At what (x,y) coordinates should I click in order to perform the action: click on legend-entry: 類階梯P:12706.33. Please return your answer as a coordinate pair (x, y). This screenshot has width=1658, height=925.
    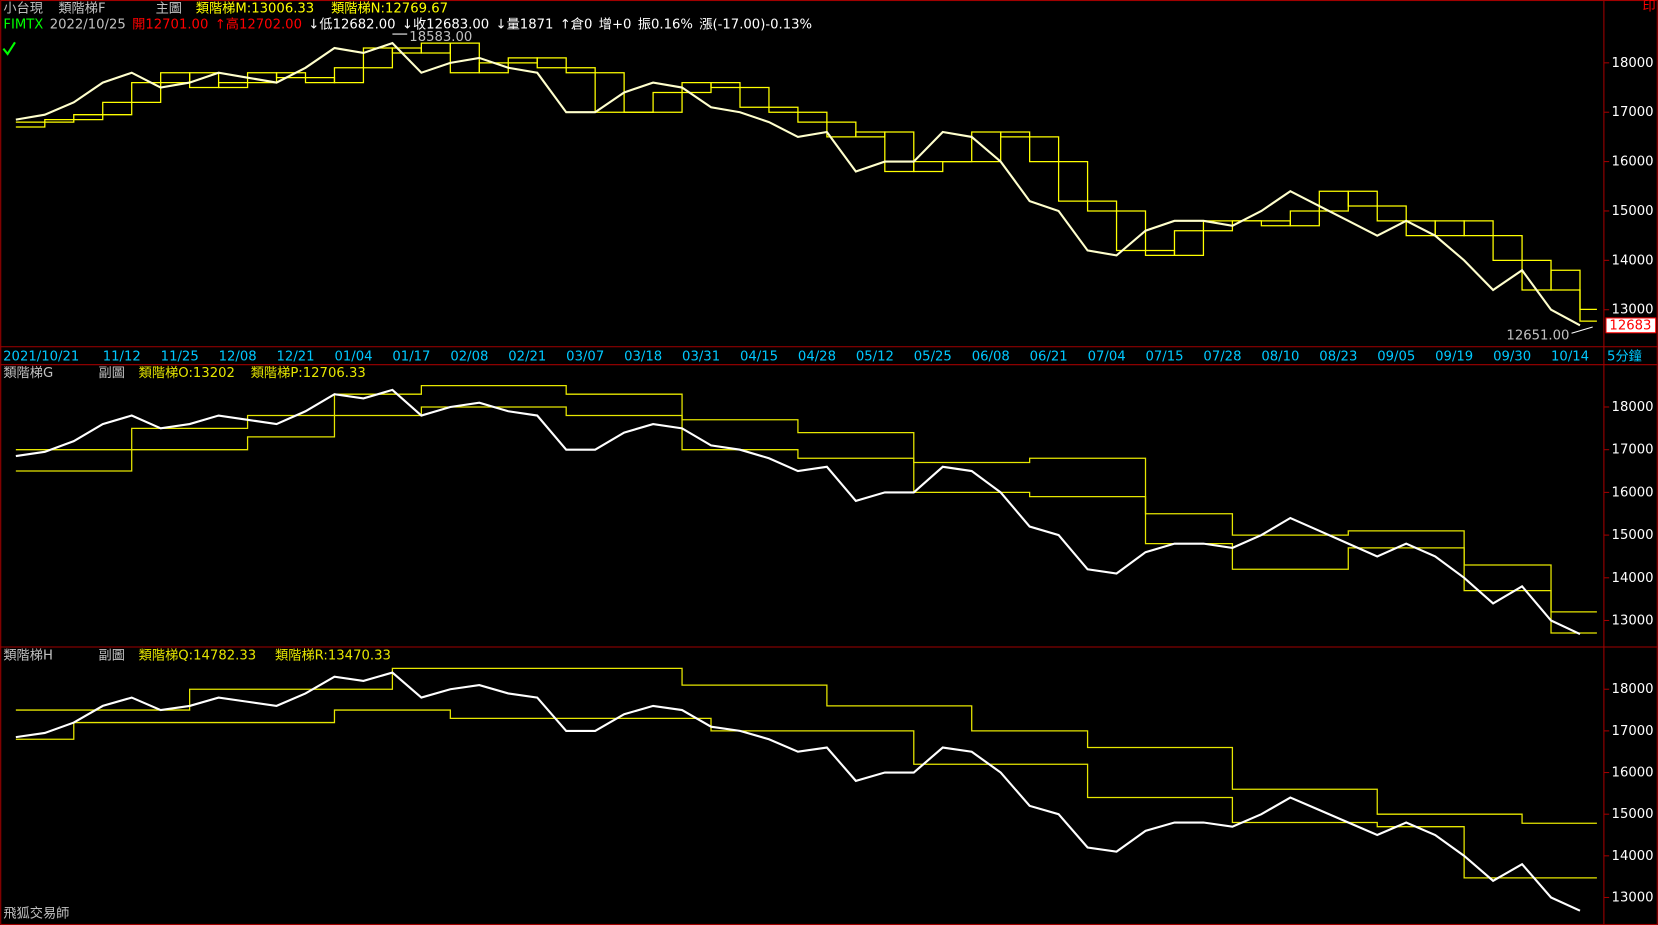
    Looking at the image, I should click on (308, 373).